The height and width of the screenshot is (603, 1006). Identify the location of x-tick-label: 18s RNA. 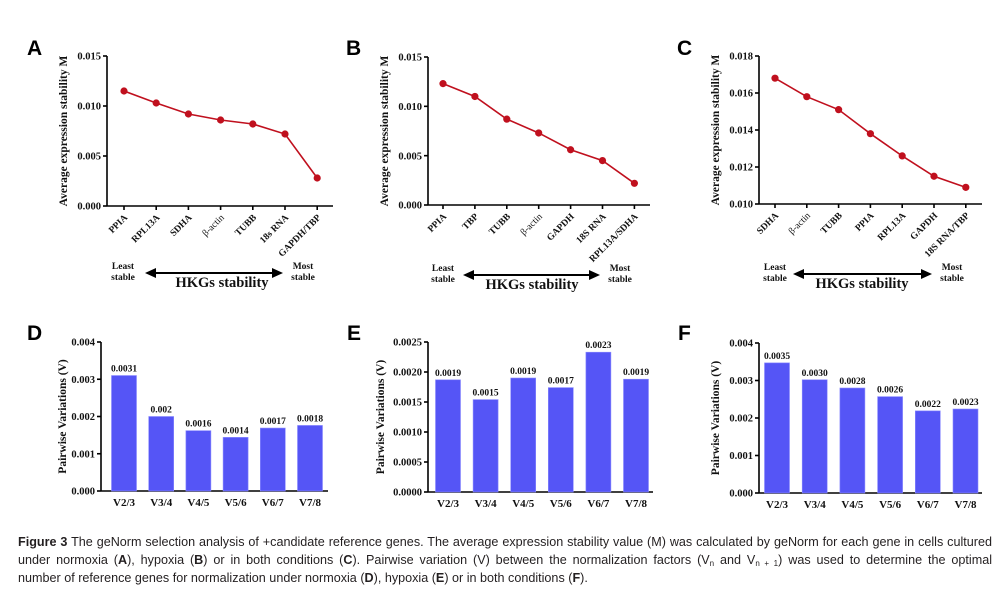
(274, 229).